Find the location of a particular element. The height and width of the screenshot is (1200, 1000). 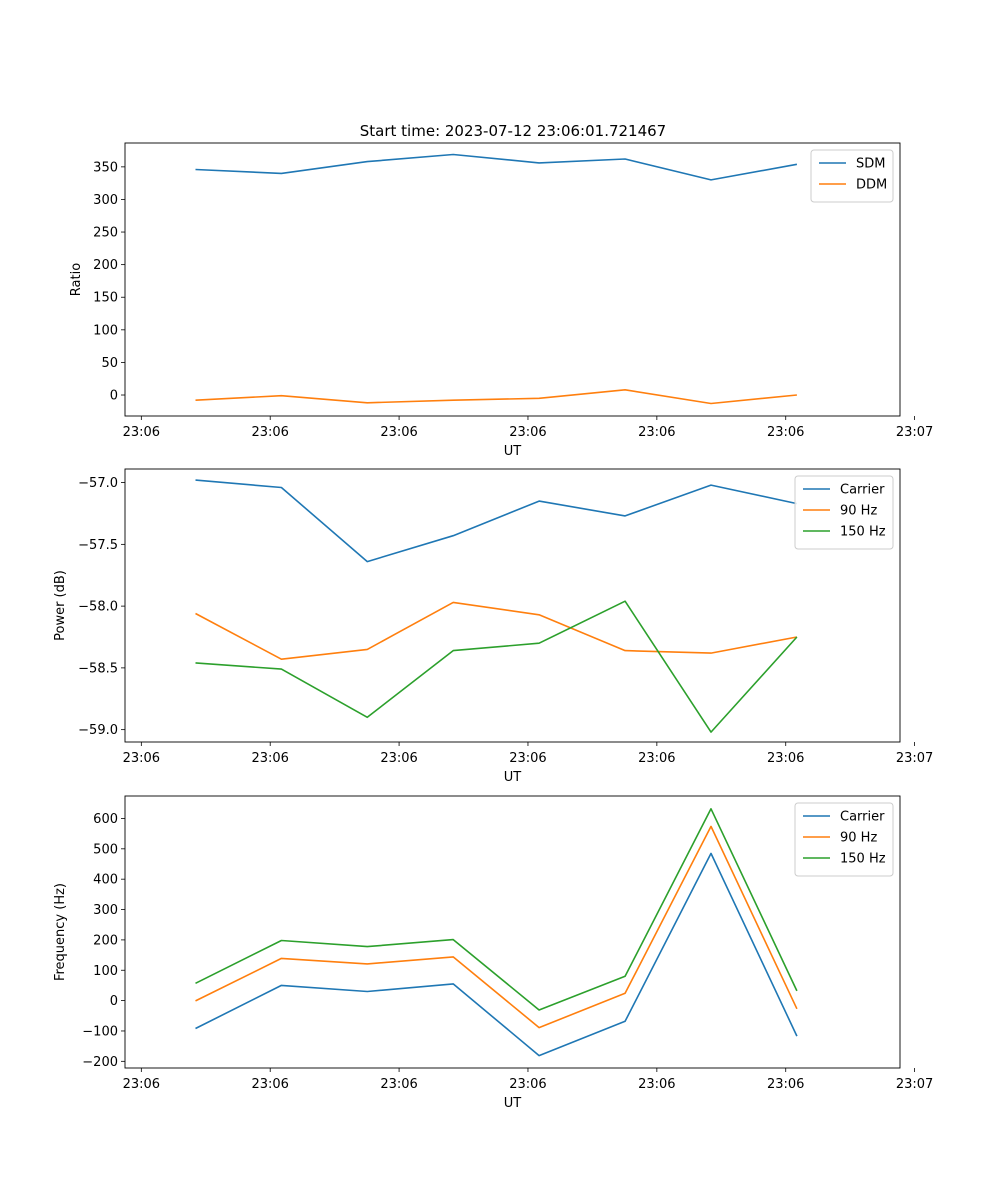

y-tick-label: −200 is located at coordinates (100, 1062).